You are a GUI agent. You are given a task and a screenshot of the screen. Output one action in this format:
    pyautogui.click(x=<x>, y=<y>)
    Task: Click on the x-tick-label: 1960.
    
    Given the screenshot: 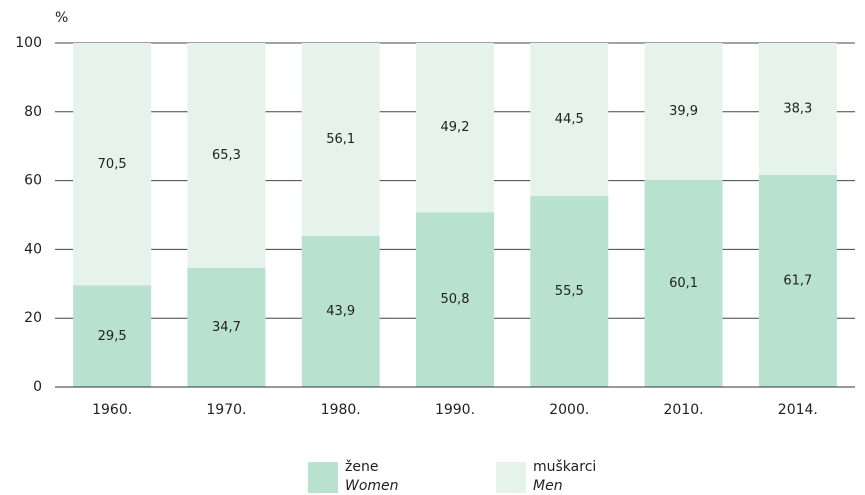 What is the action you would take?
    pyautogui.click(x=112, y=410)
    